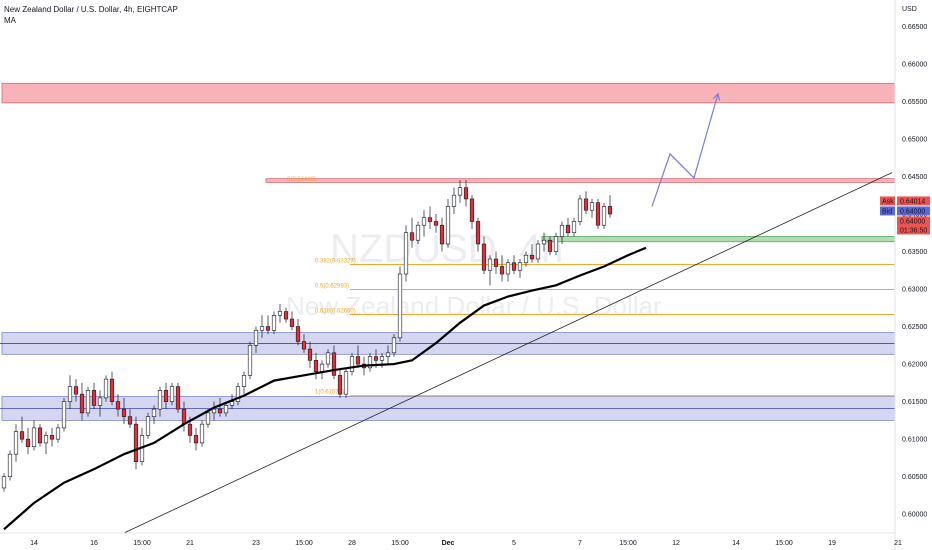 Image resolution: width=932 pixels, height=550 pixels. What do you see at coordinates (736, 543) in the screenshot?
I see `time-tick-label: 14` at bounding box center [736, 543].